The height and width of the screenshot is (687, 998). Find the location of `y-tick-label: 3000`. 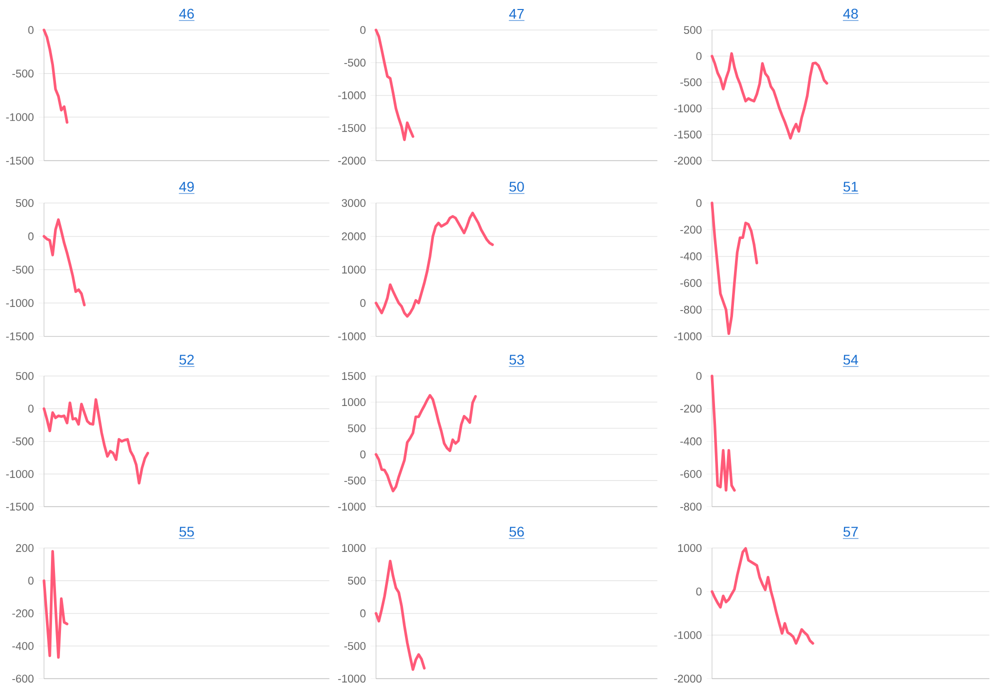

y-tick-label: 3000 is located at coordinates (354, 203).